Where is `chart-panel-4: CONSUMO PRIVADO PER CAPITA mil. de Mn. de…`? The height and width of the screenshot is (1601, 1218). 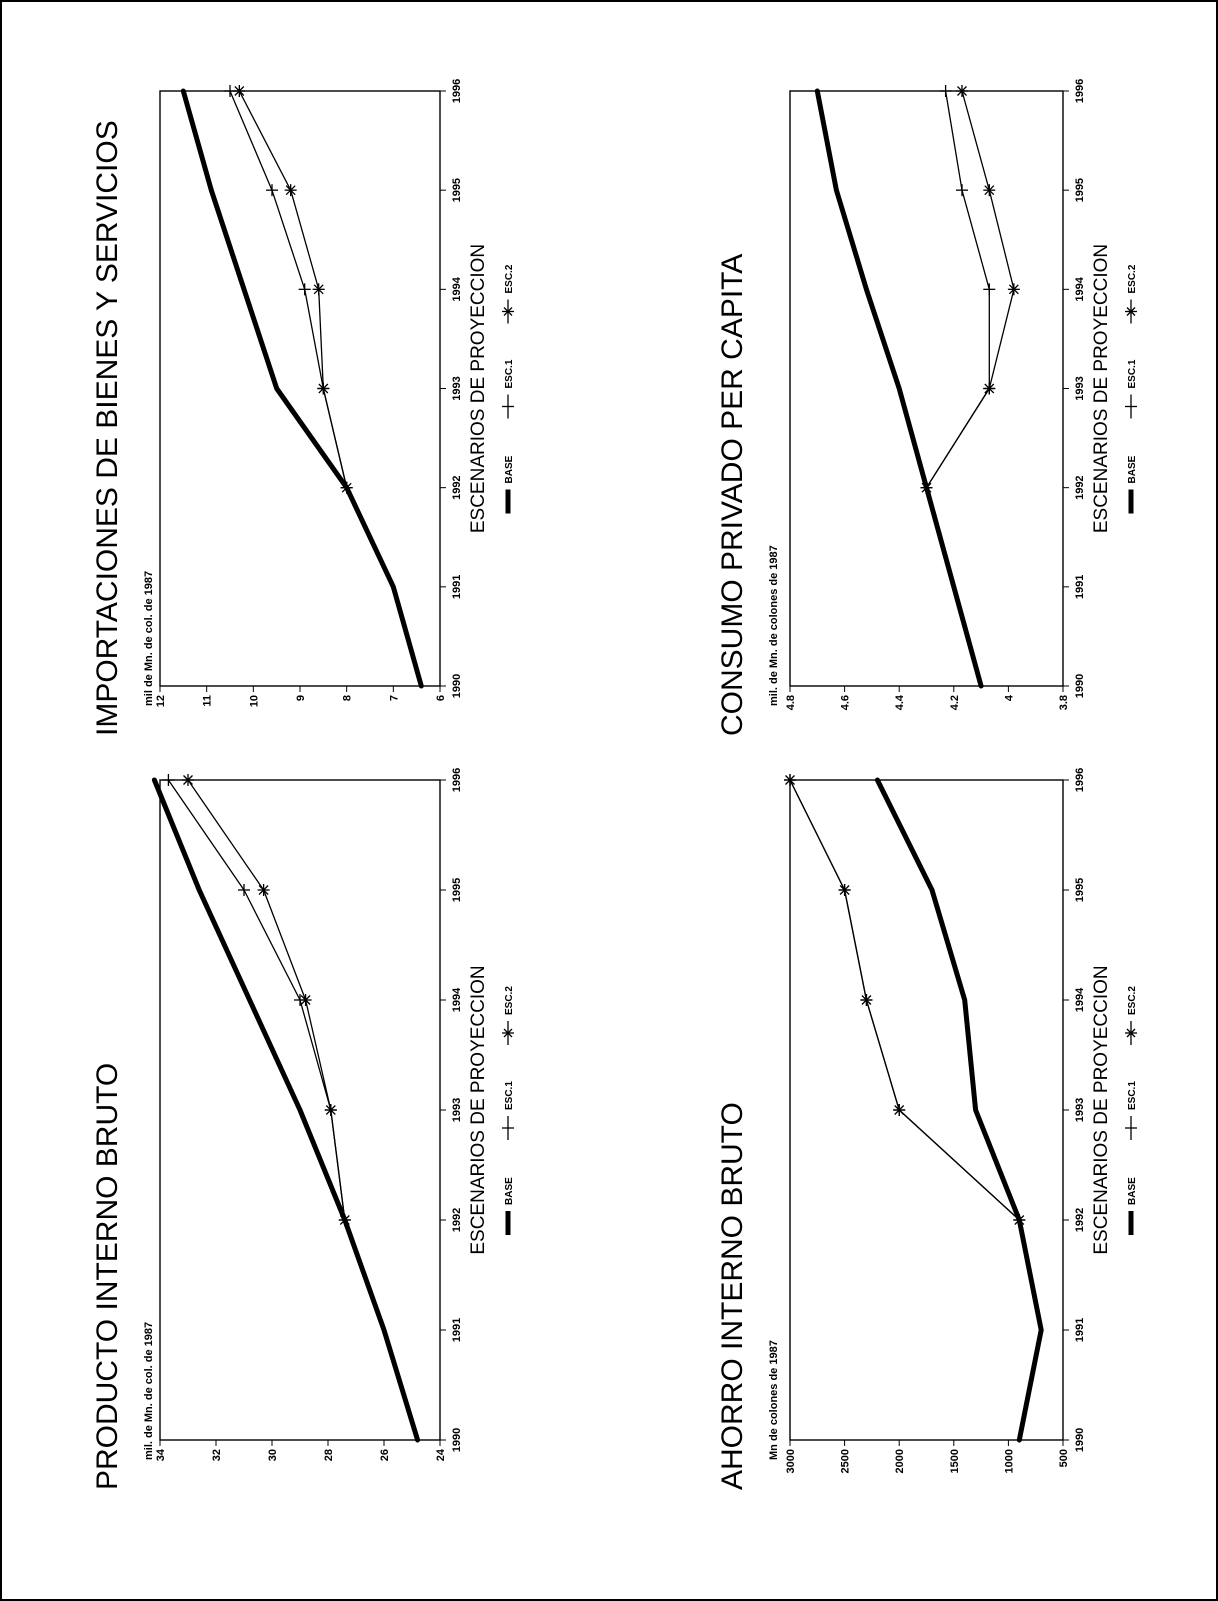
chart-panel-4: CONSUMO PRIVADO PER CAPITA mil. de Mn. de… is located at coordinates (927, 407).